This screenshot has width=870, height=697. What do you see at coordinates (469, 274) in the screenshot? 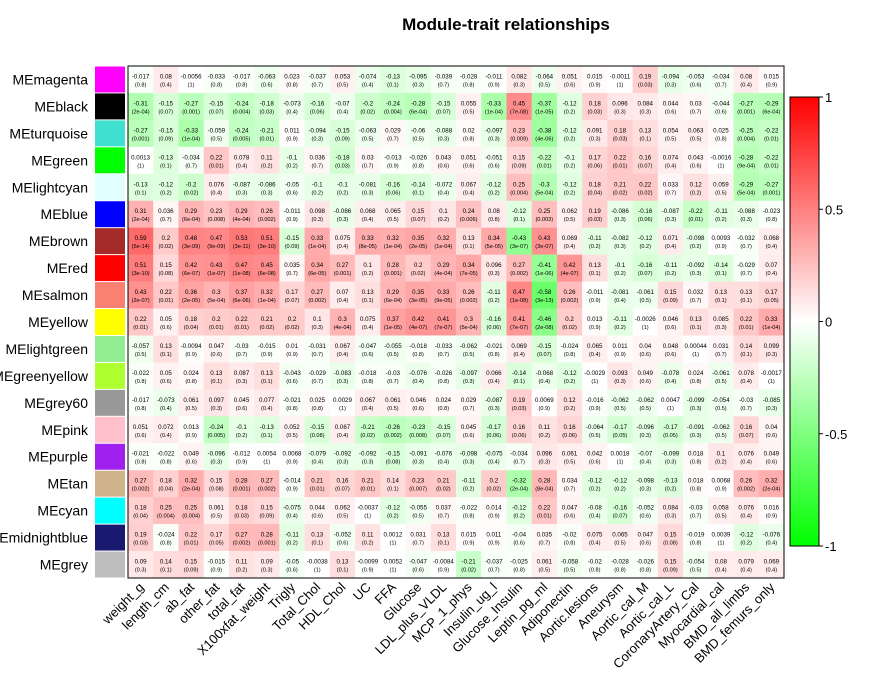
I see `cell-pvalue-label: (7e-05)` at bounding box center [469, 274].